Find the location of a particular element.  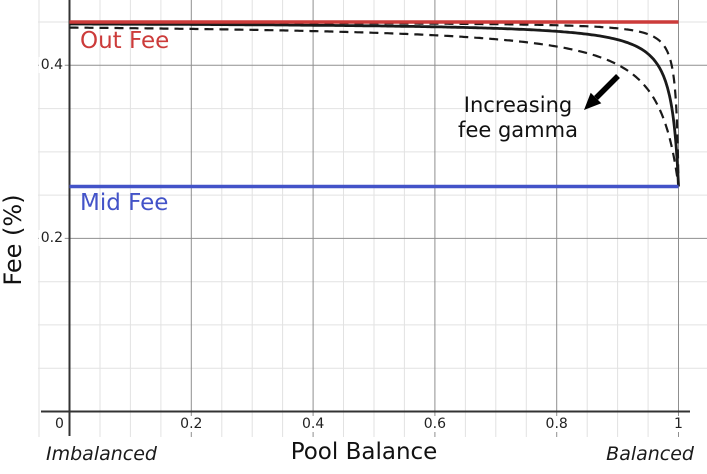

annotation-arrow-head is located at coordinates (593, 101).